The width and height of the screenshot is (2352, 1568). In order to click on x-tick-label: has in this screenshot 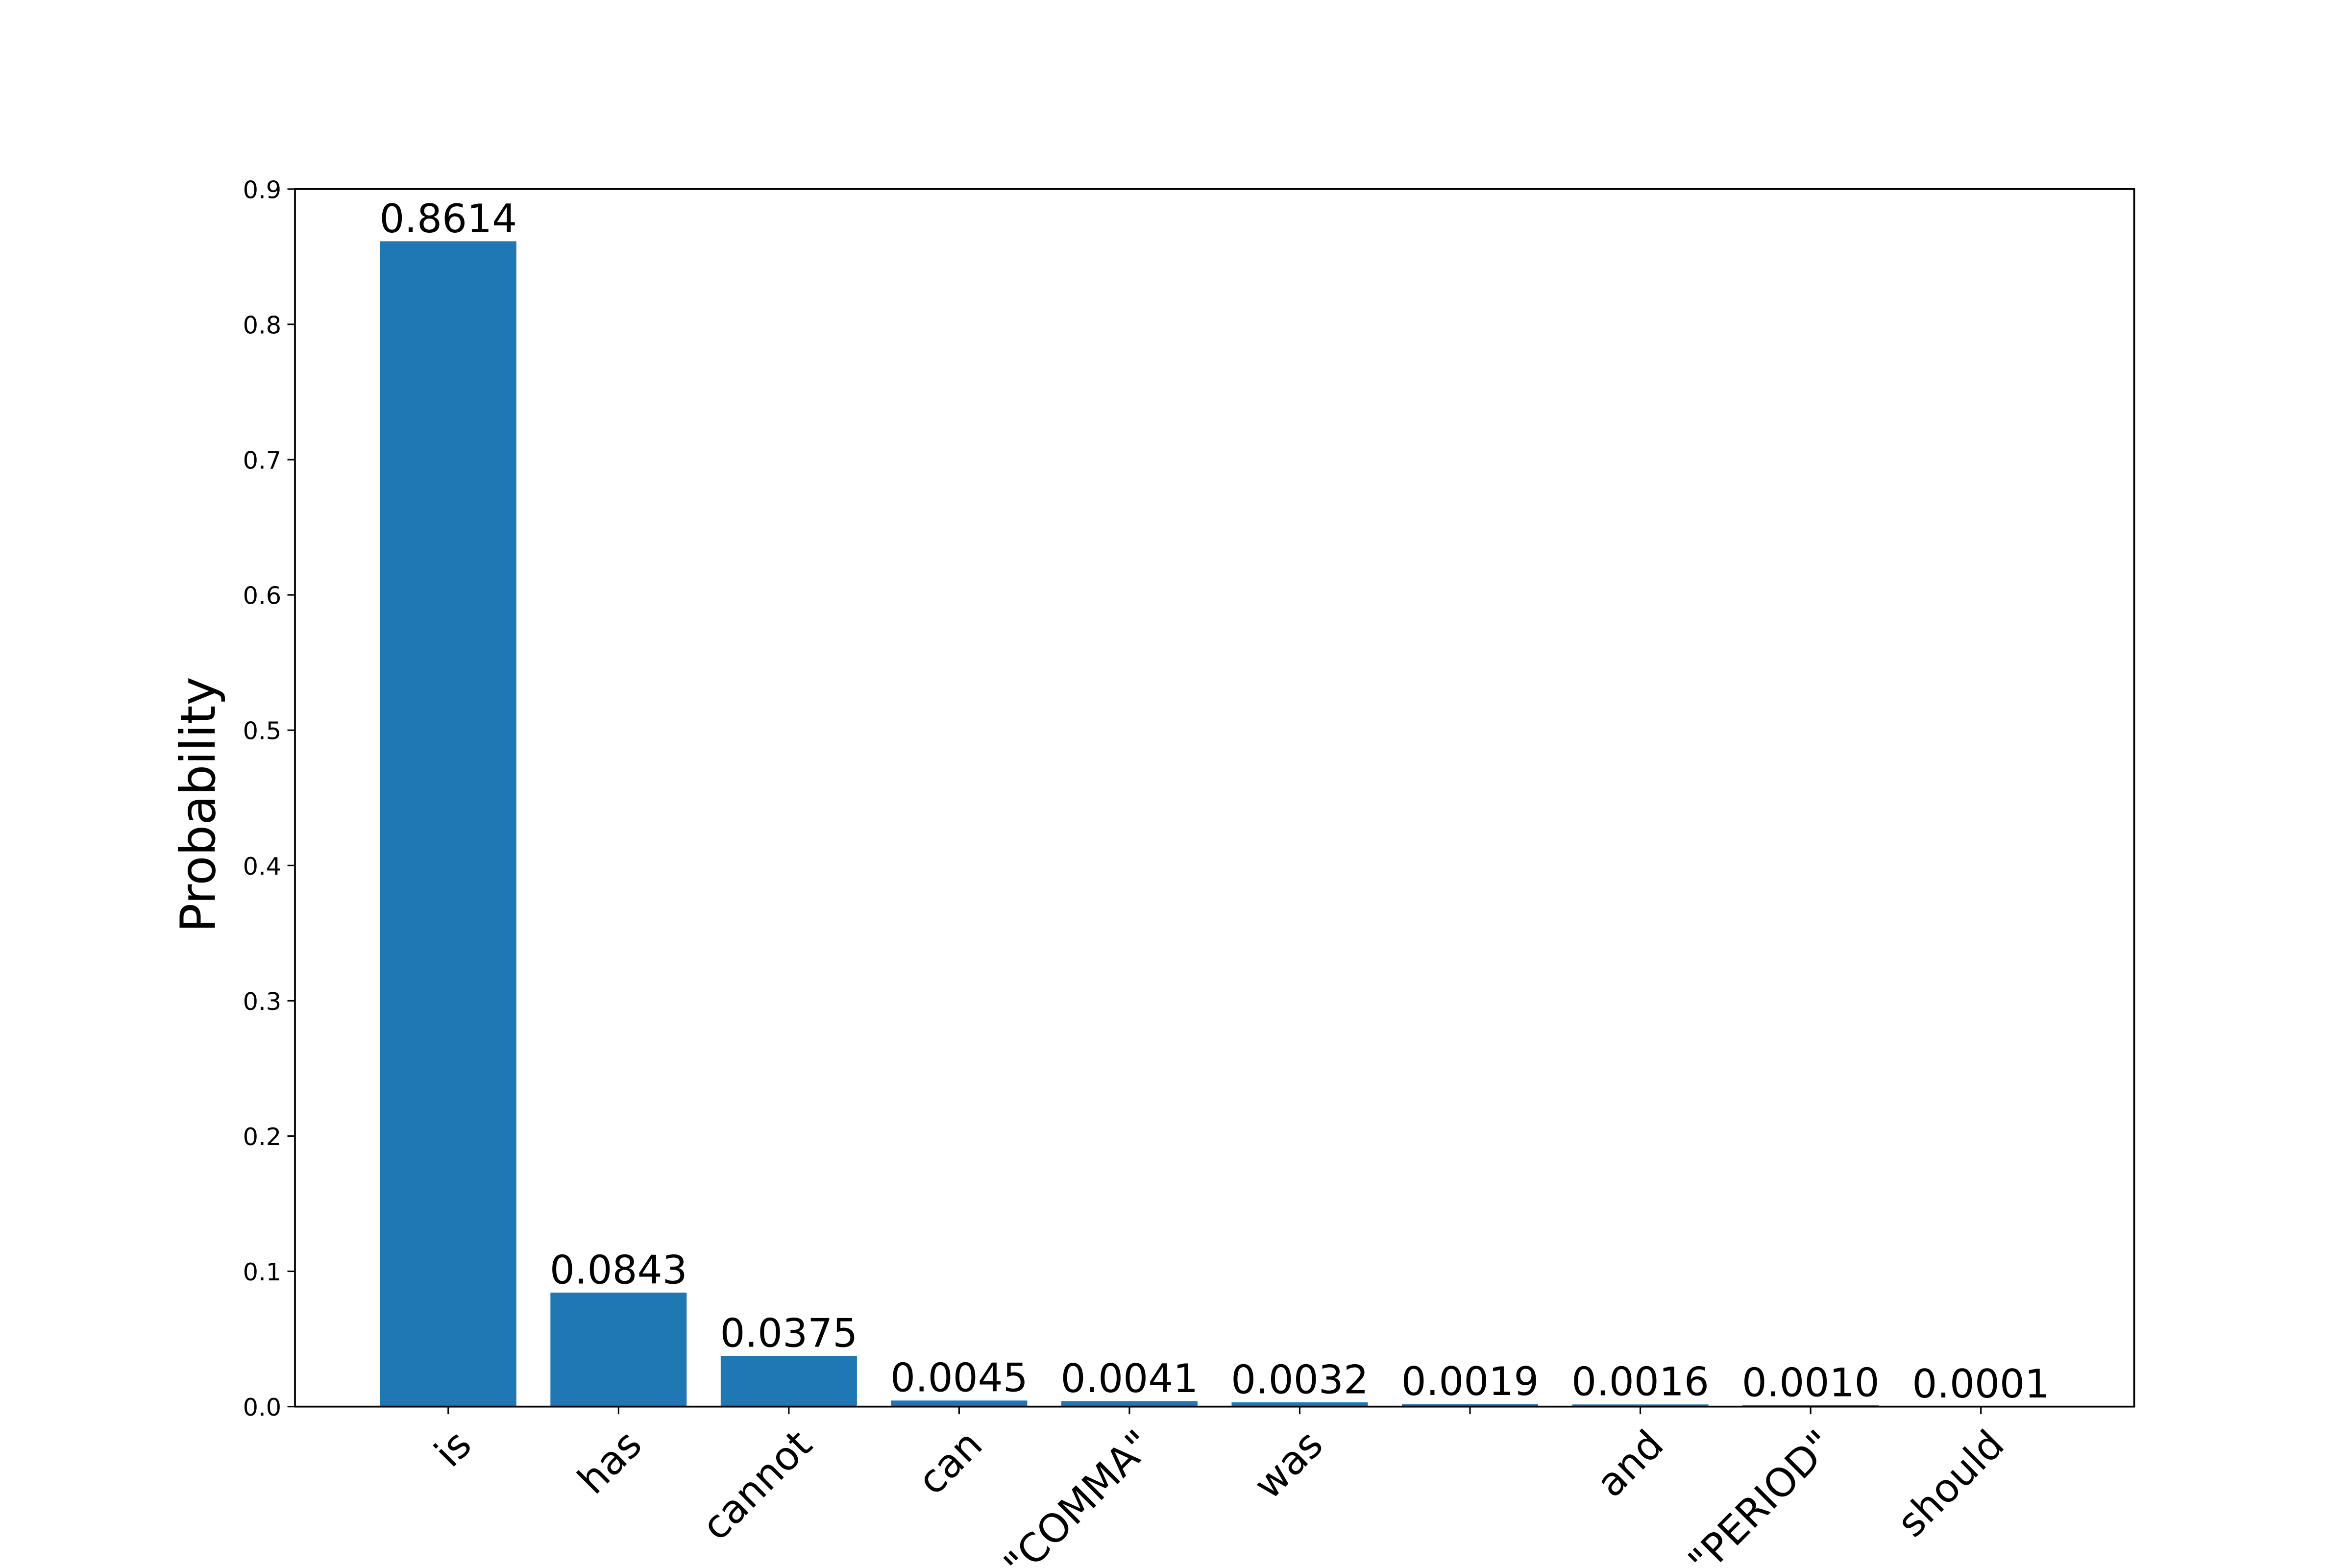, I will do `click(609, 1462)`.